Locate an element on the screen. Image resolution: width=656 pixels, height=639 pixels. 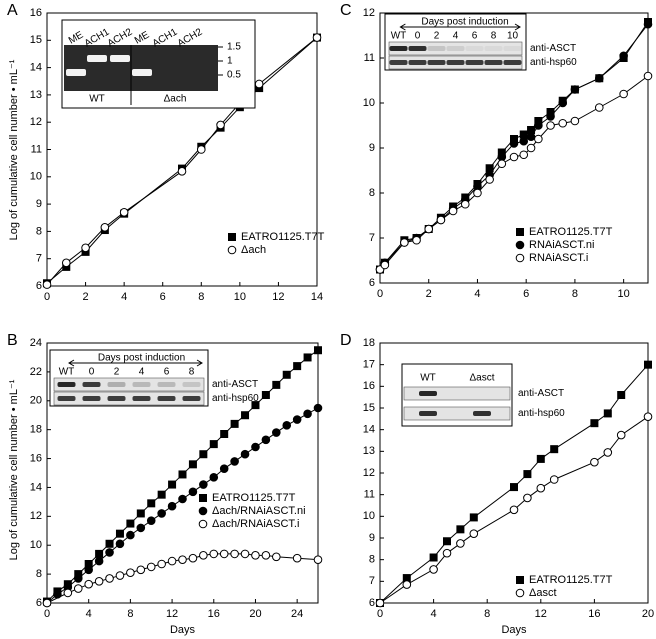
size-label: 0.5 is located at coordinates (234, 75).